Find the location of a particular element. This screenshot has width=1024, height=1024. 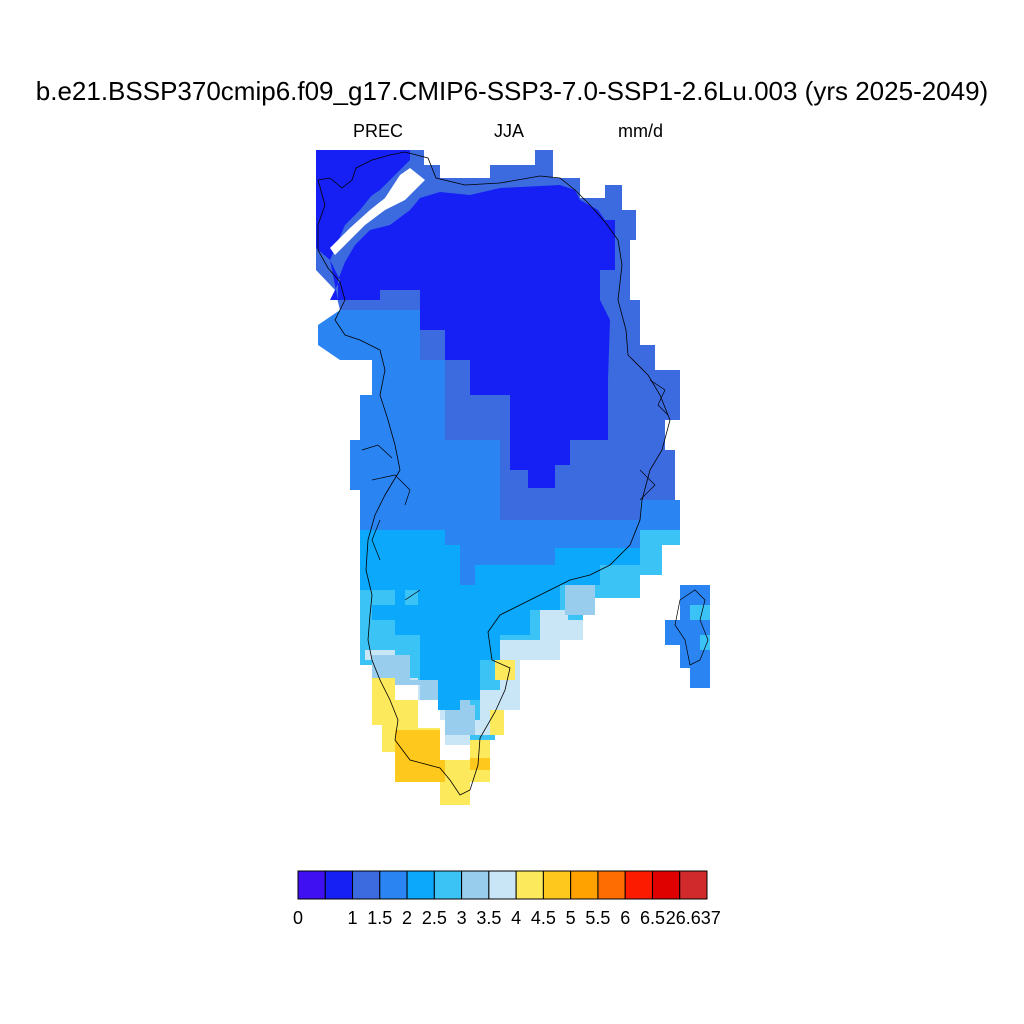

coastline-detail is located at coordinates (515, 490).